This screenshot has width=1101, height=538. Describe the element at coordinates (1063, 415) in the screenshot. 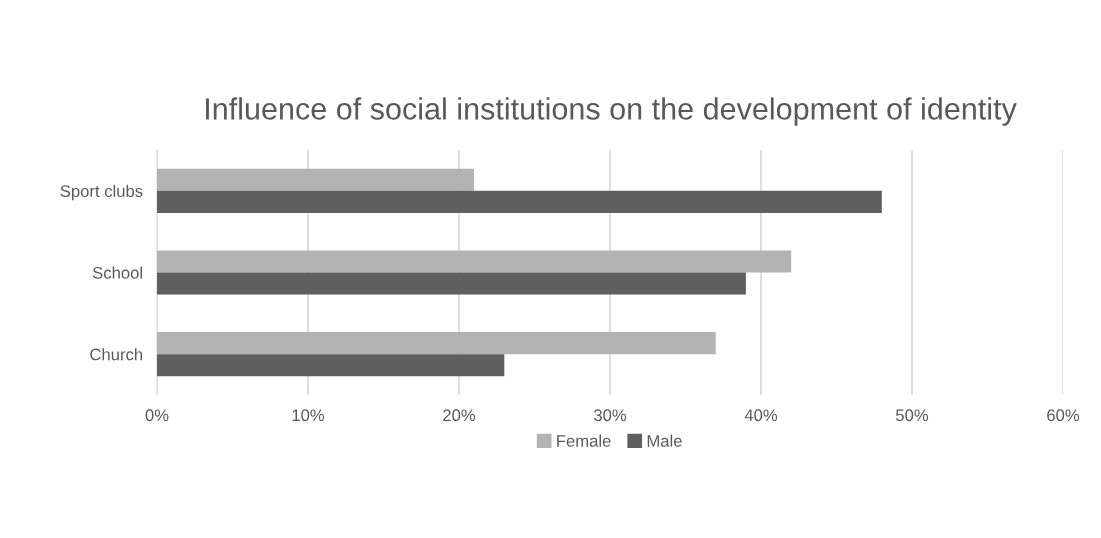

I see `x-tick-label: 60%` at that location.